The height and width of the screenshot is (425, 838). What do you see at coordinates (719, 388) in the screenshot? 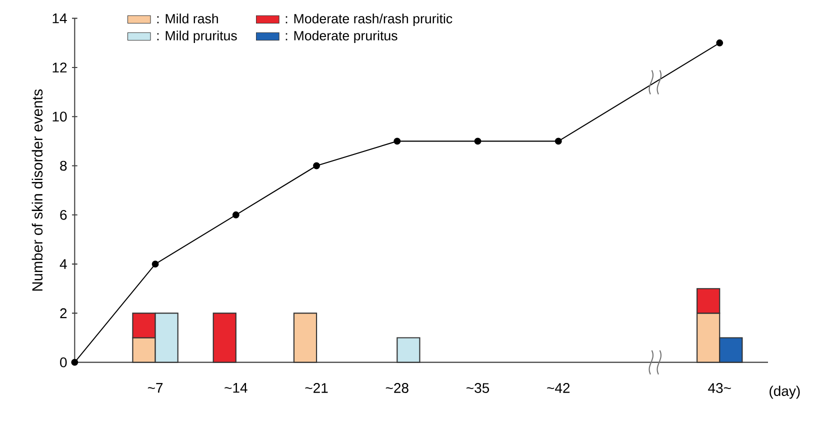
I see `x-tick-label: 43~` at bounding box center [719, 388].